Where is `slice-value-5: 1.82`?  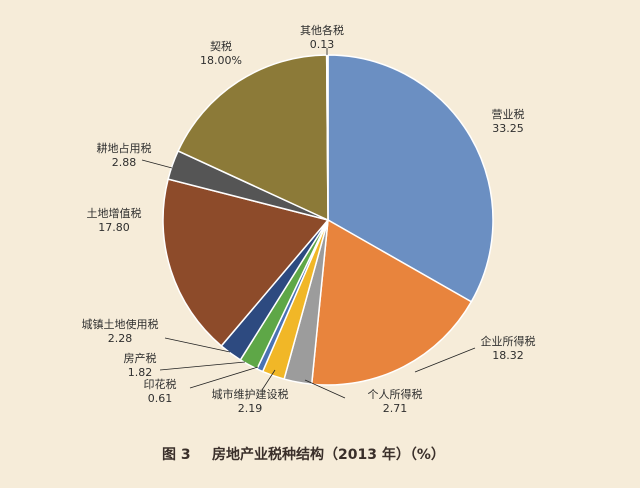 slice-value-5: 1.82 is located at coordinates (140, 372).